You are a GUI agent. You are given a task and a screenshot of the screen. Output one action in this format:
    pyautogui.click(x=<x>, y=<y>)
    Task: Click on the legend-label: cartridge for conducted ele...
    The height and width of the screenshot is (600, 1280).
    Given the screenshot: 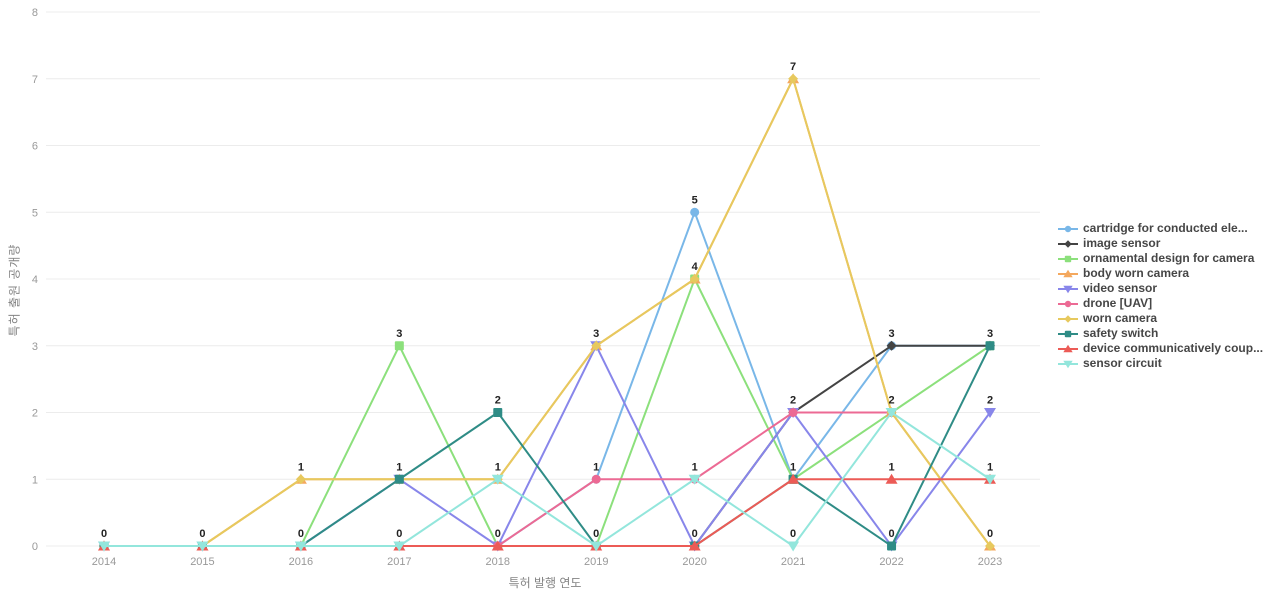 What is the action you would take?
    pyautogui.click(x=1165, y=228)
    